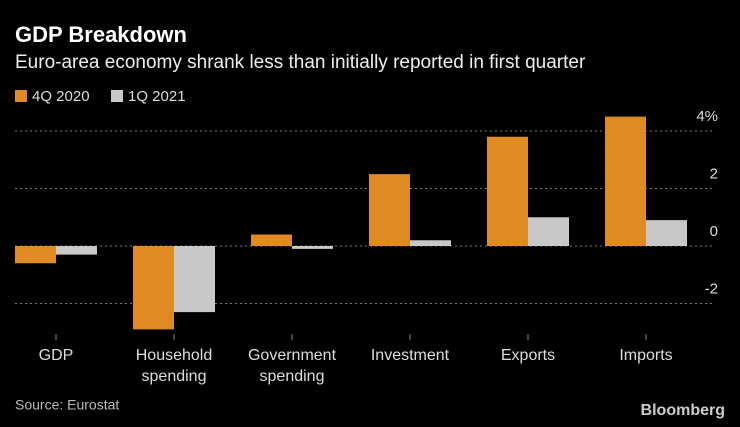  Describe the element at coordinates (101, 34) in the screenshot. I see `chart-title: GDP Breakdown` at that location.